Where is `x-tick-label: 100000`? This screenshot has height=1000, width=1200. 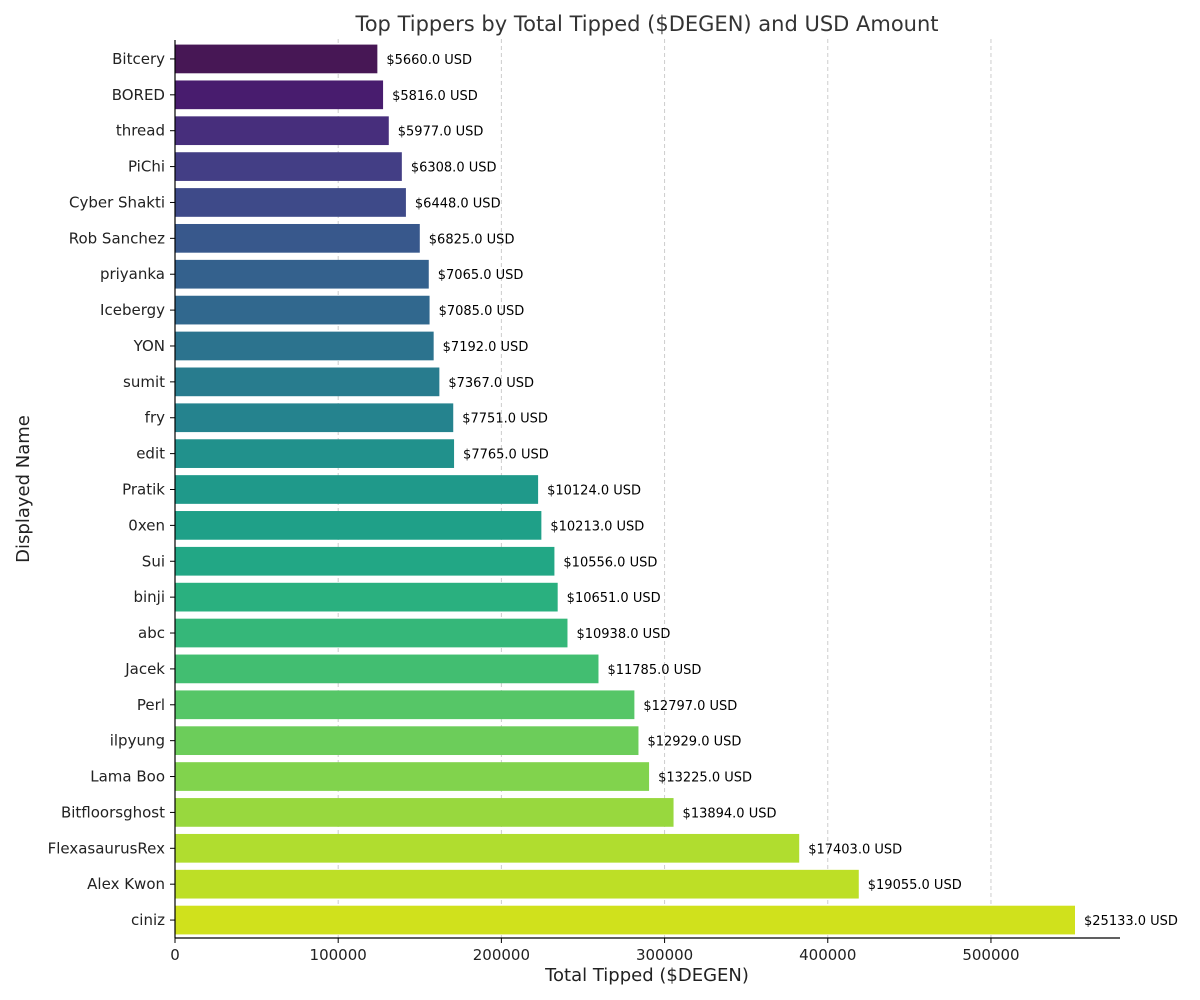 x-tick-label: 100000 is located at coordinates (338, 955).